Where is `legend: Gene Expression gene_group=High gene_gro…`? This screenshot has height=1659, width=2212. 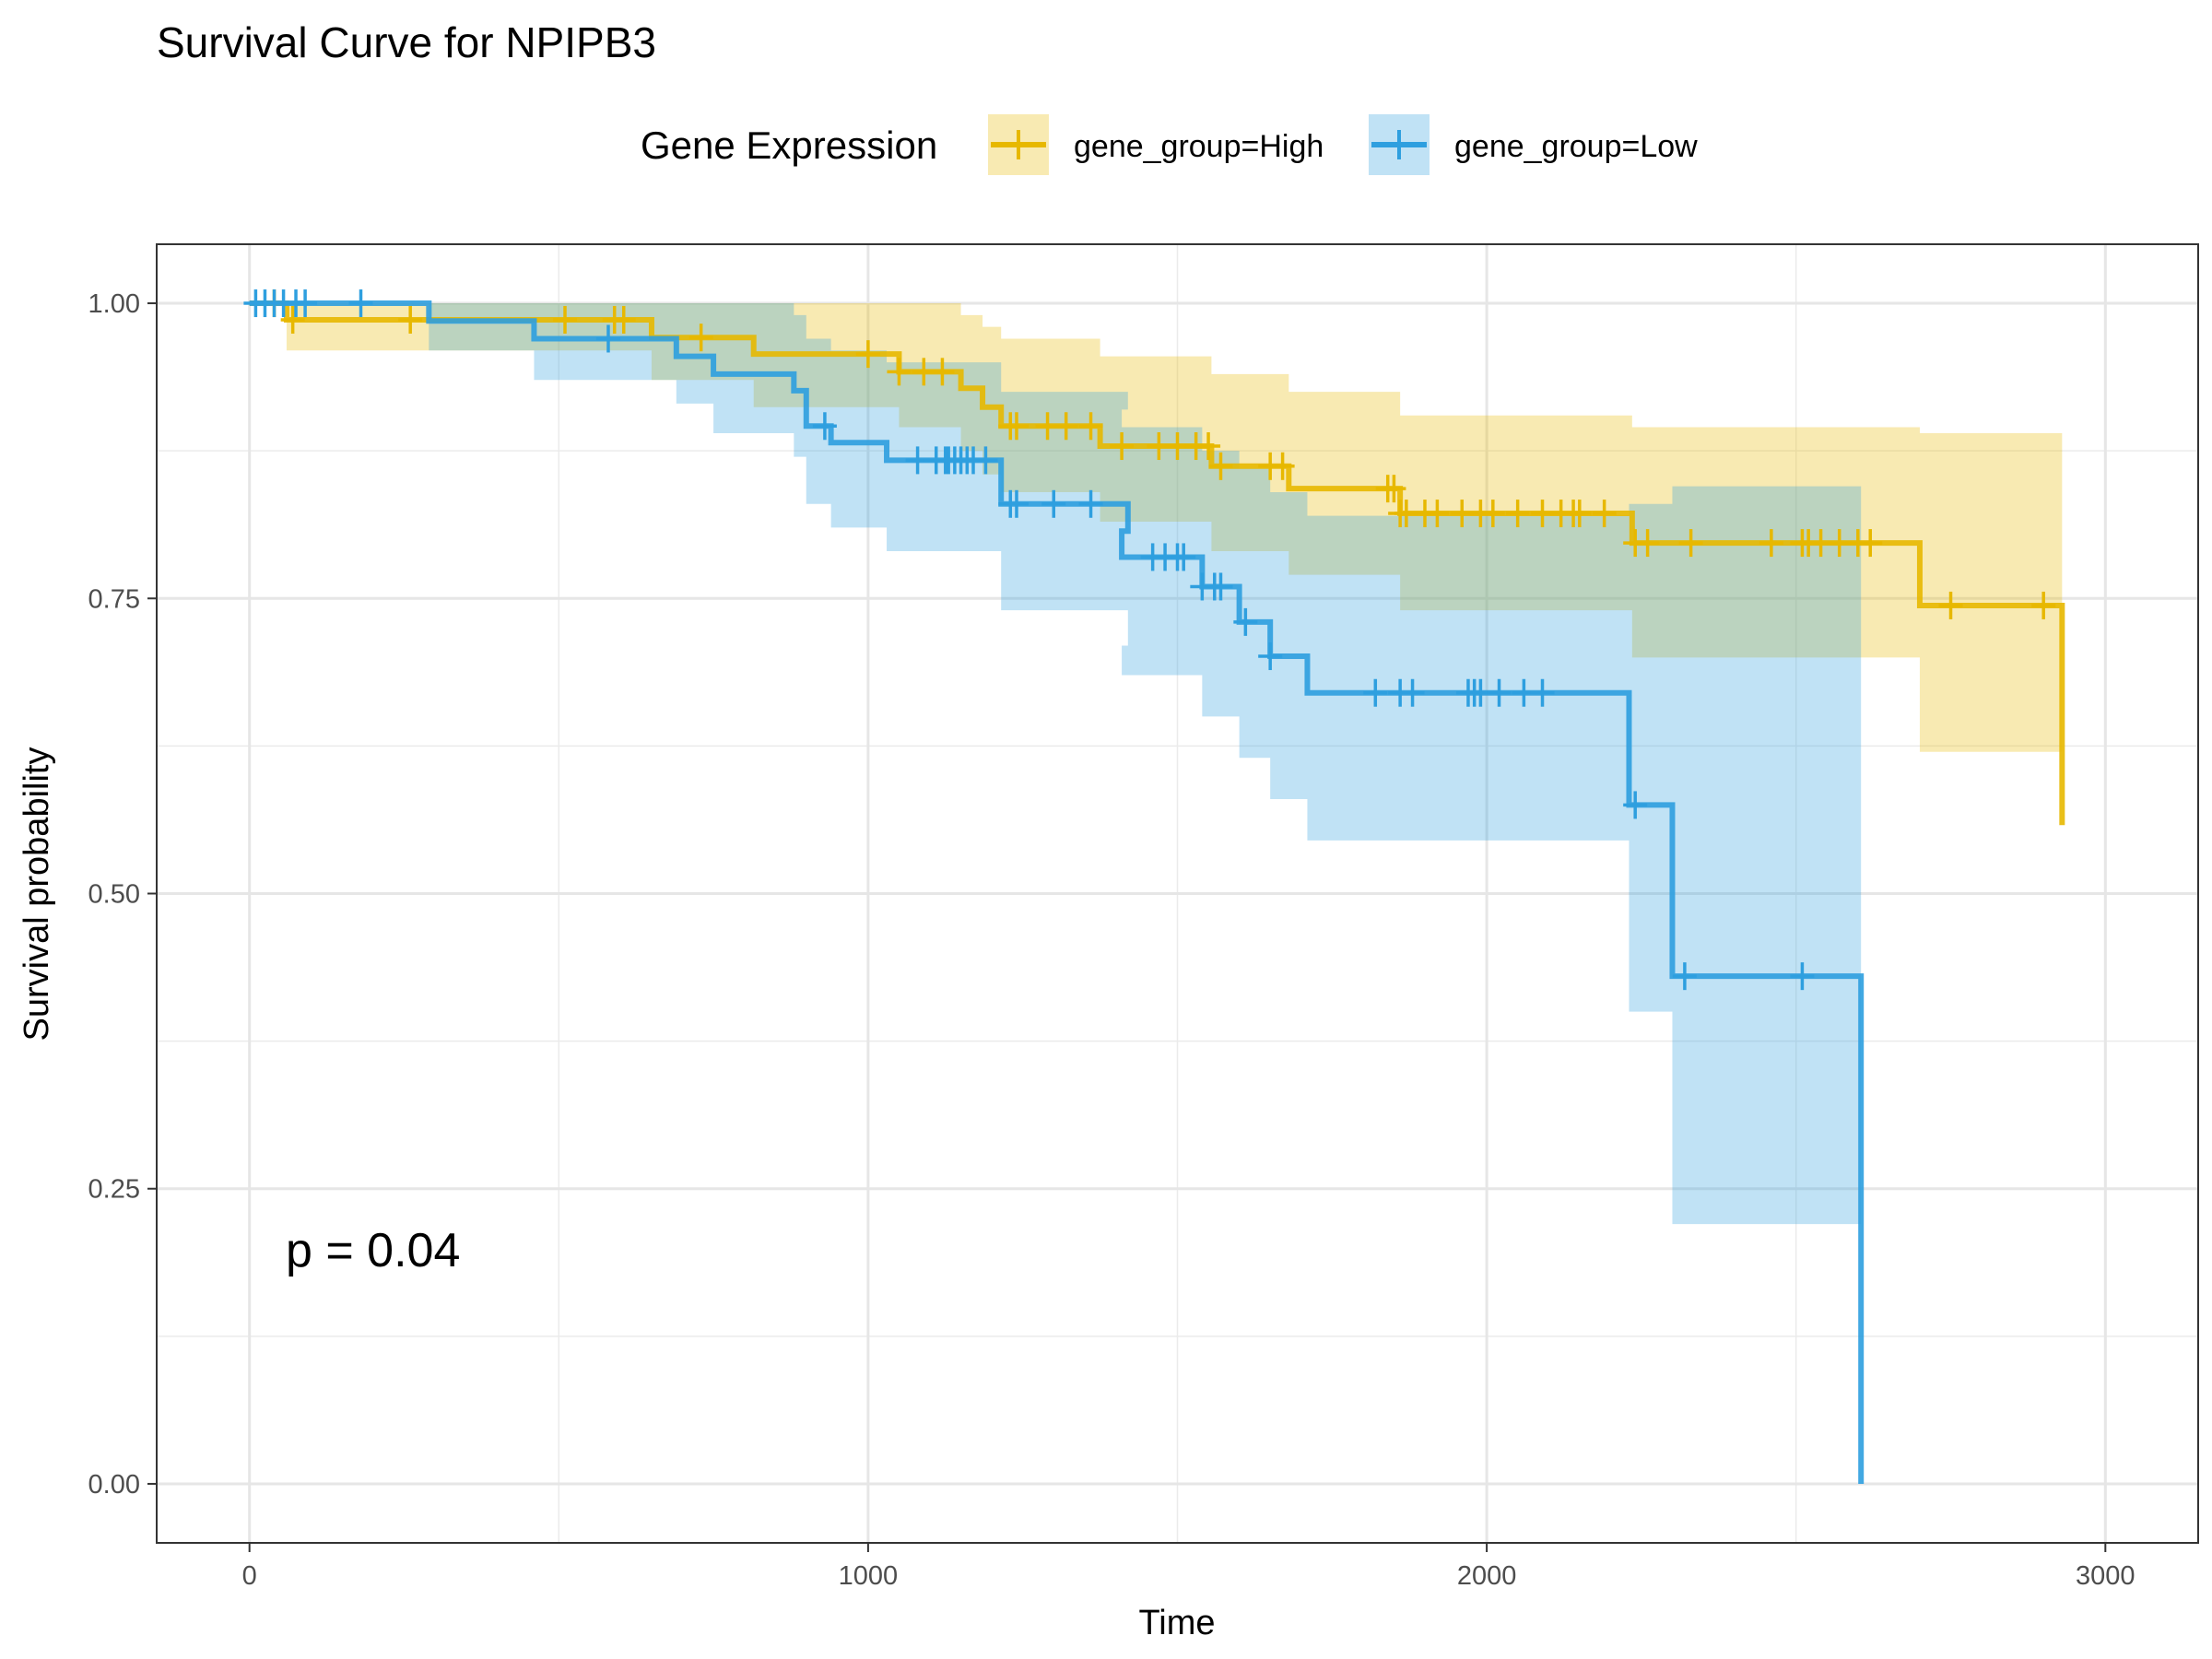 legend: Gene Expression gene_group=High gene_gro… is located at coordinates (1169, 144).